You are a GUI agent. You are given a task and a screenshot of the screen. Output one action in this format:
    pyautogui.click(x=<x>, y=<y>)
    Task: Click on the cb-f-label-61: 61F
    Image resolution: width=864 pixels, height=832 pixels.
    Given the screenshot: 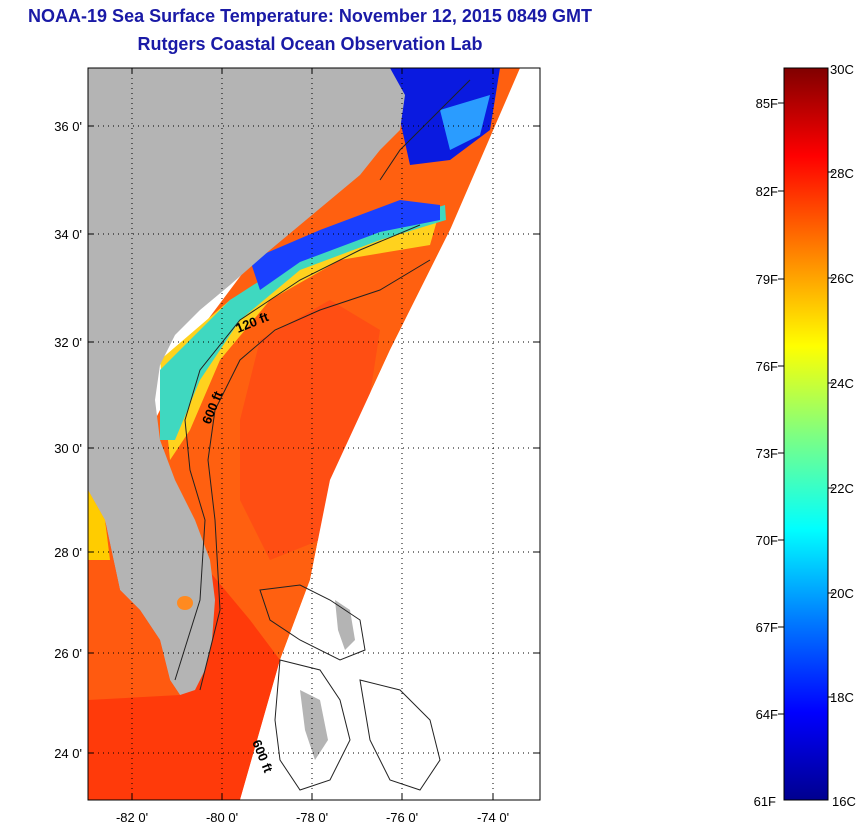 What is the action you would take?
    pyautogui.click(x=765, y=801)
    